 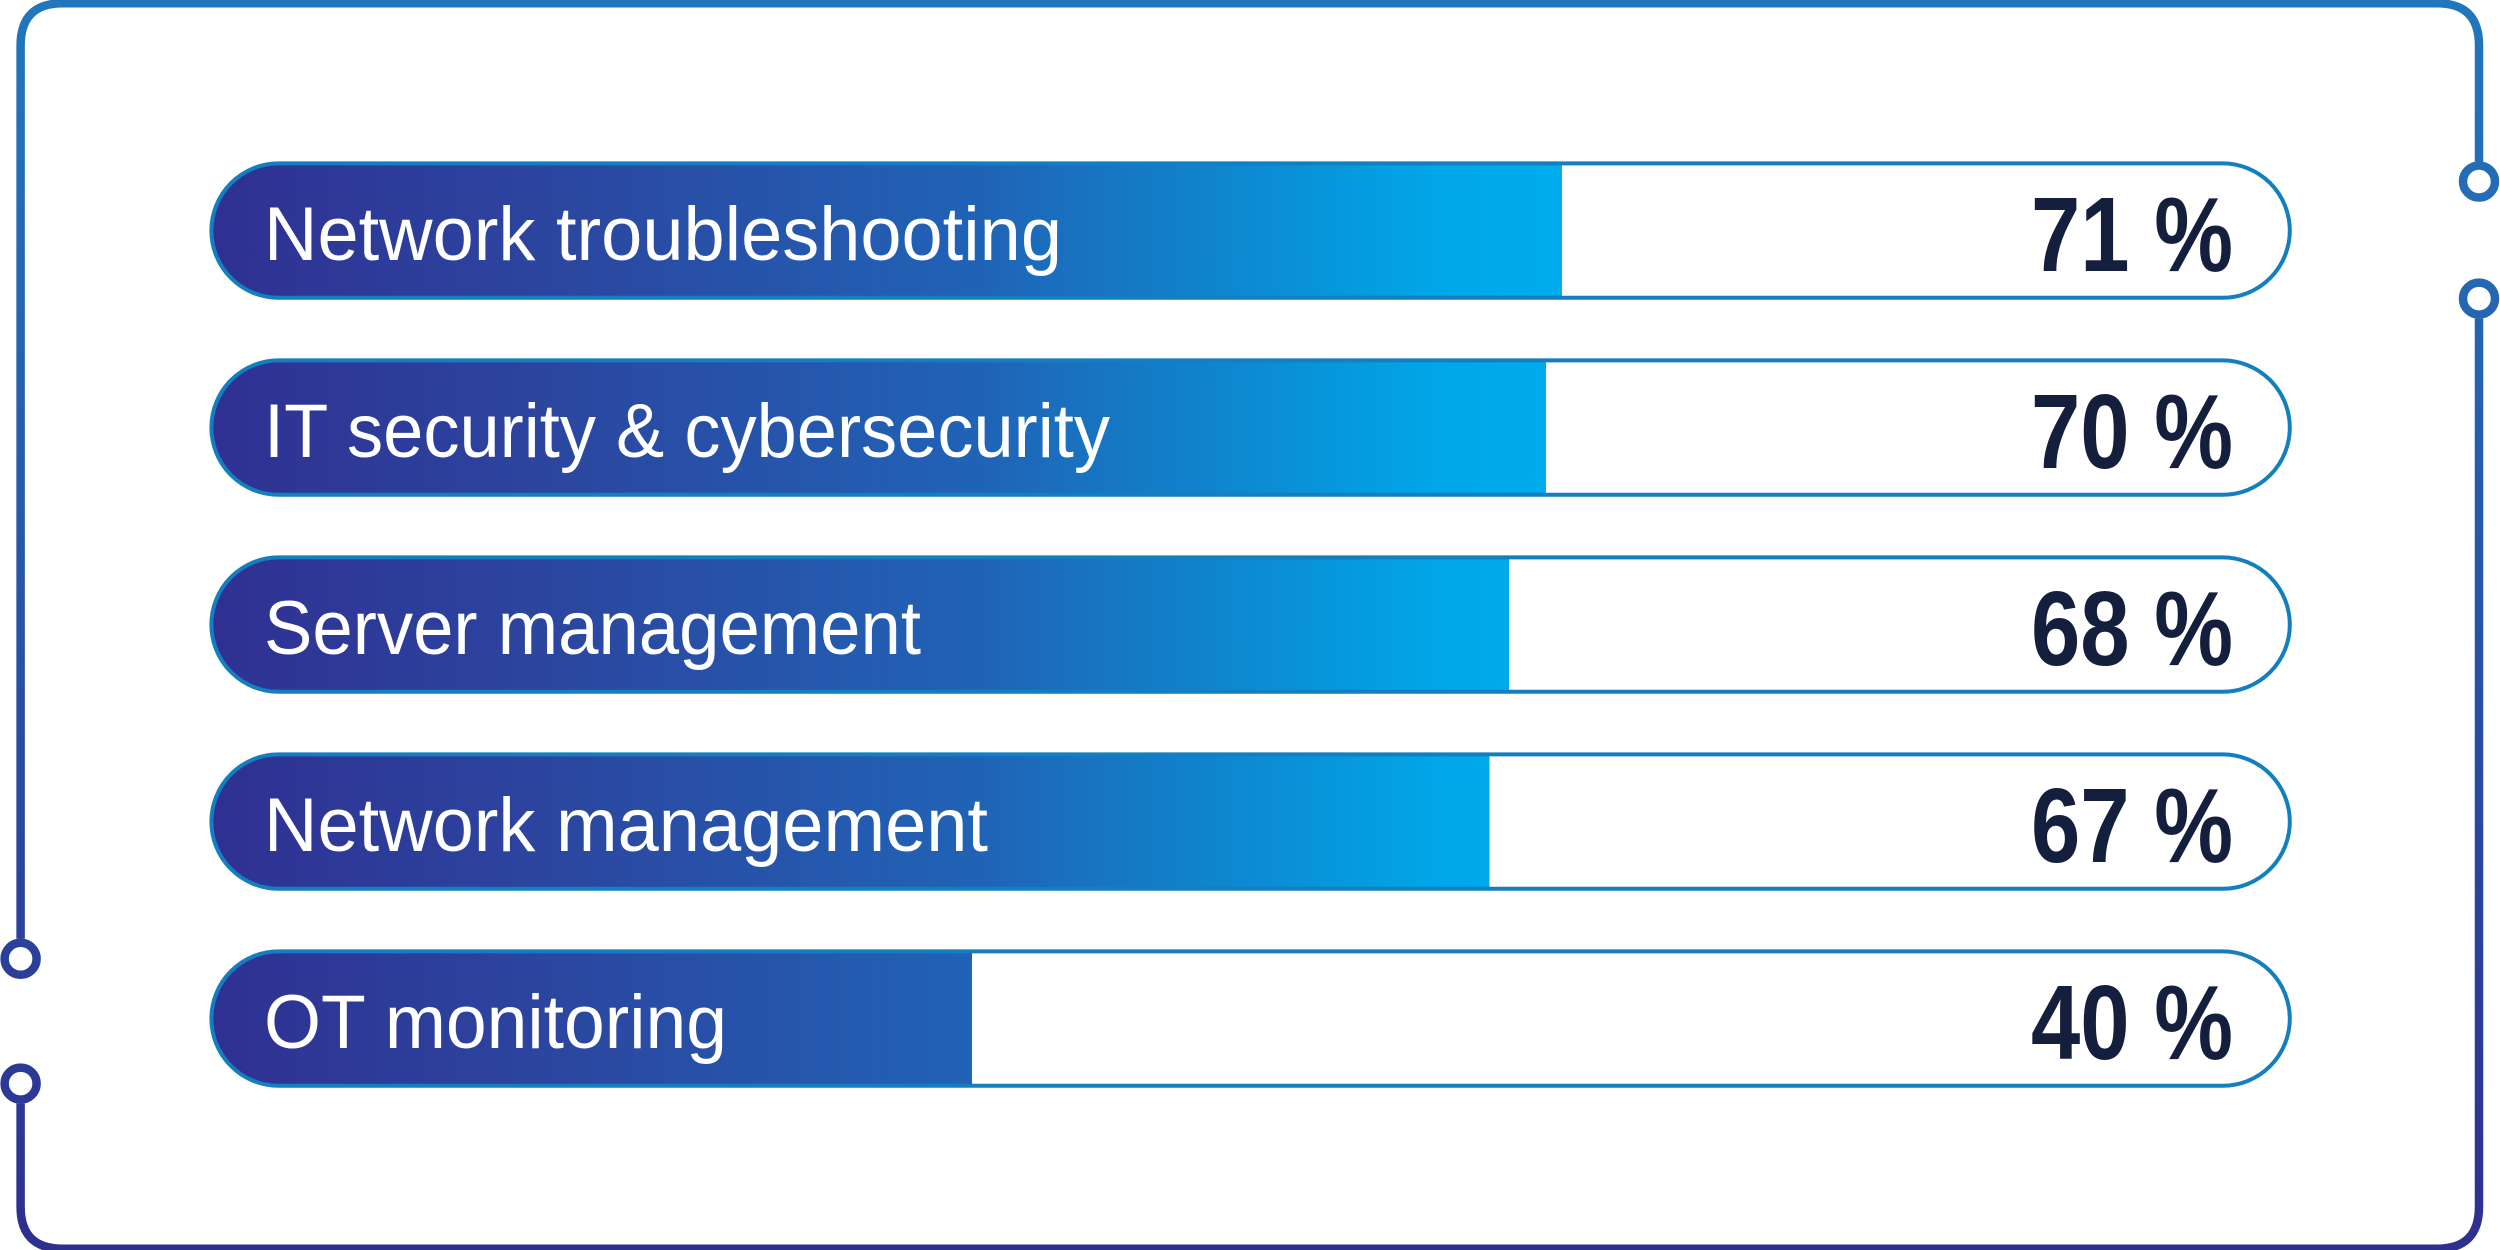 What do you see at coordinates (2132, 432) in the screenshot?
I see `svg-text: 70 %` at bounding box center [2132, 432].